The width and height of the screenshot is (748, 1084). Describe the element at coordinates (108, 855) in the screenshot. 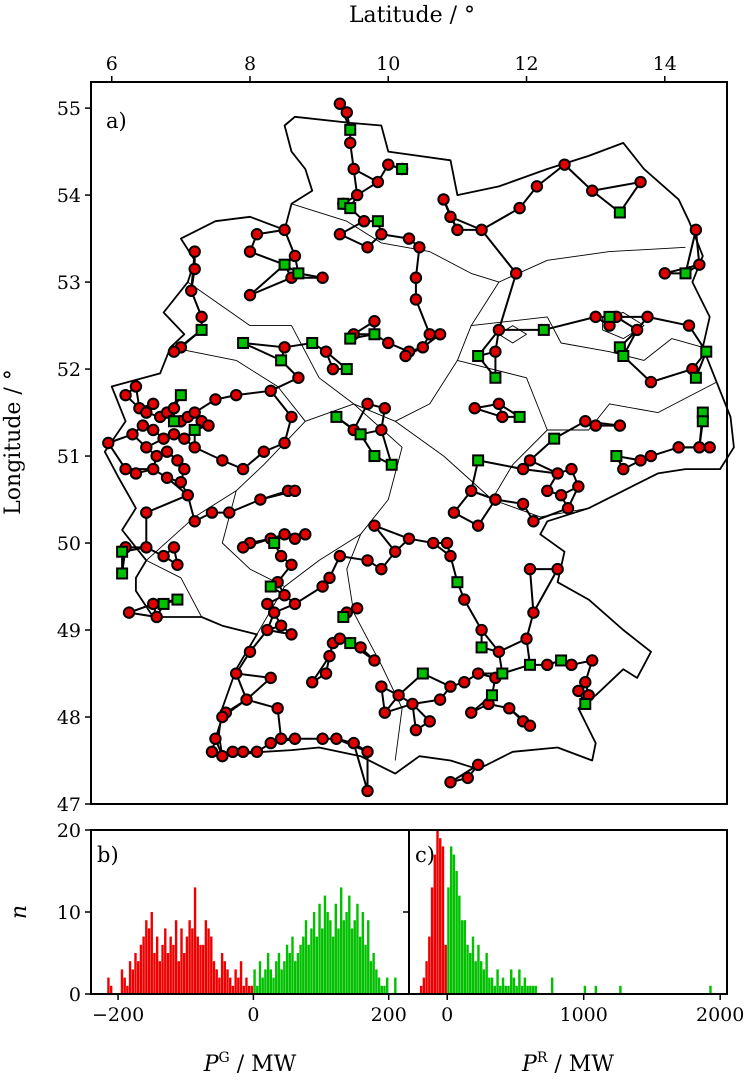

I see `panel-b-tag: b)` at that location.